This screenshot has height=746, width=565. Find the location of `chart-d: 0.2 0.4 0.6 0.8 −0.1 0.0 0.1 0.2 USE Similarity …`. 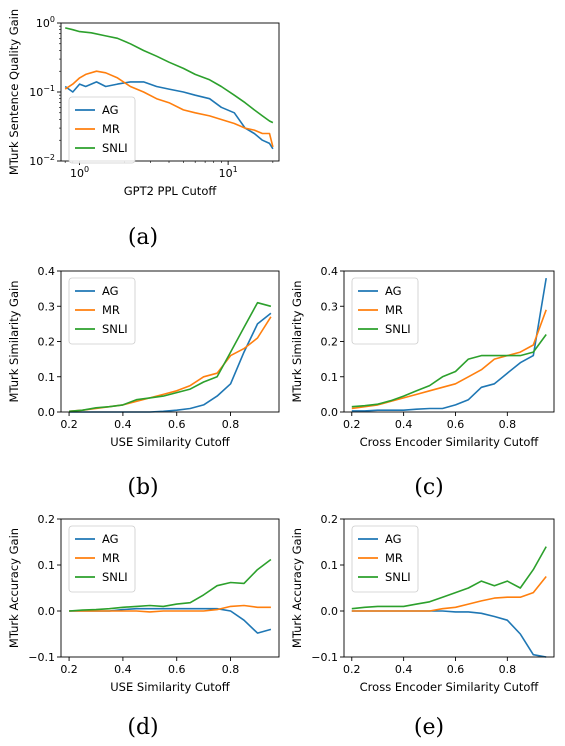

chart-d: 0.2 0.4 0.6 0.8 −0.1 0.0 0.1 0.2 USE Similarity … is located at coordinates (143, 603).